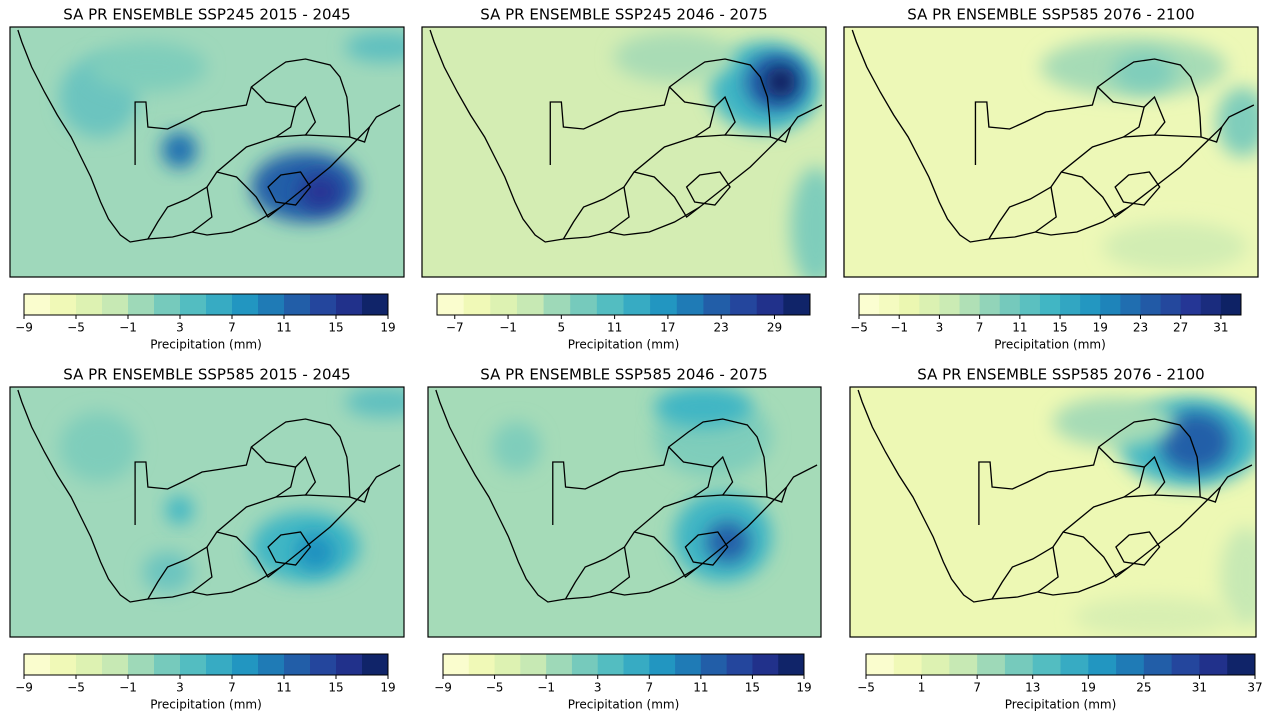 This screenshot has height=720, width=1280. What do you see at coordinates (206, 15) in the screenshot?
I see `panel-title: SA PR ENSEMBLE SSP245 2015 - 2045` at bounding box center [206, 15].